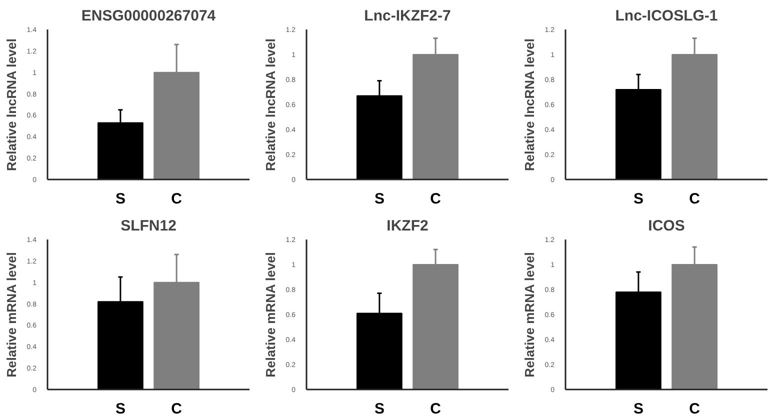 The image size is (778, 420). What do you see at coordinates (148, 226) in the screenshot?
I see `chart-title: SLFN12` at bounding box center [148, 226].